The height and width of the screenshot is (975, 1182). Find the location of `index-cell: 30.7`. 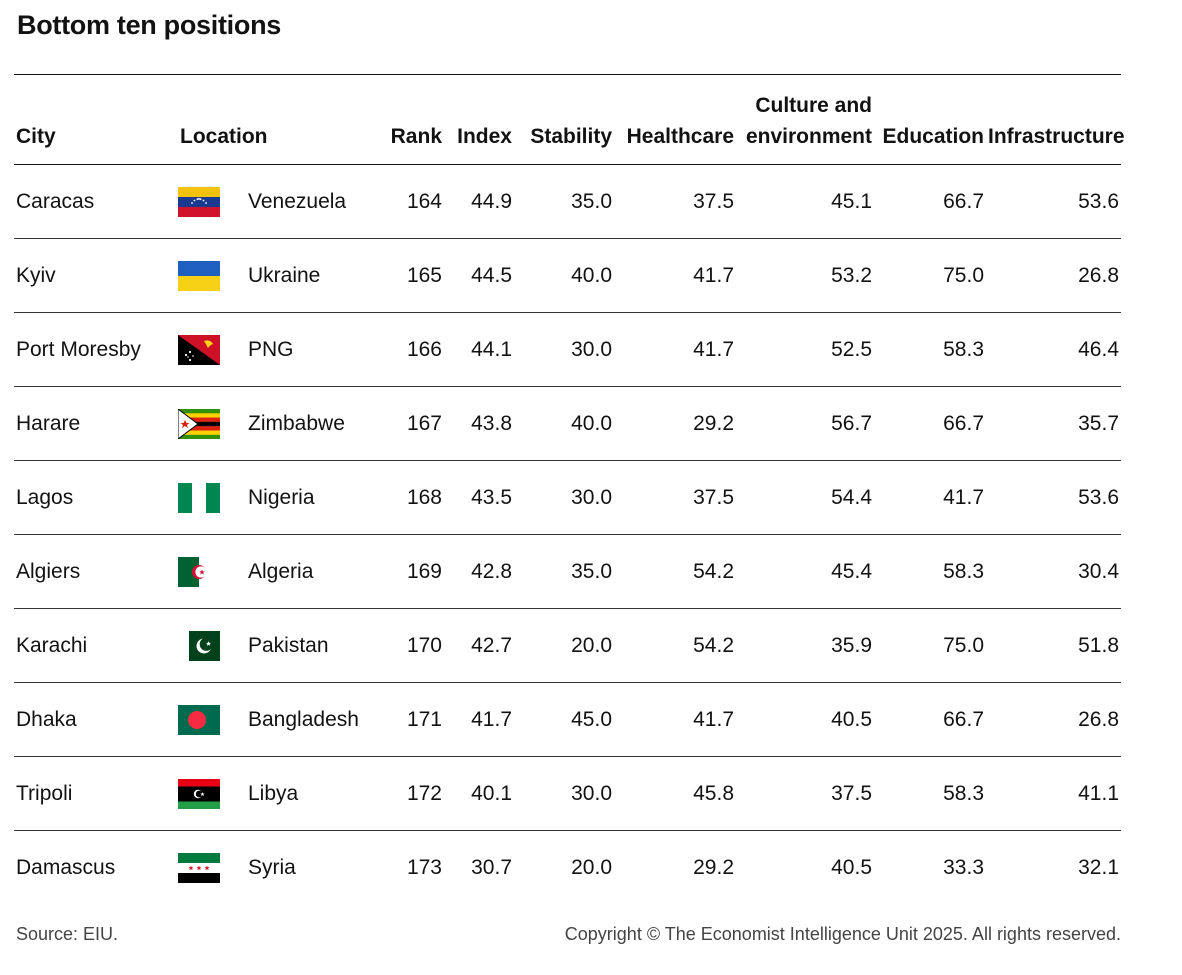

index-cell: 30.7 is located at coordinates (491, 867).